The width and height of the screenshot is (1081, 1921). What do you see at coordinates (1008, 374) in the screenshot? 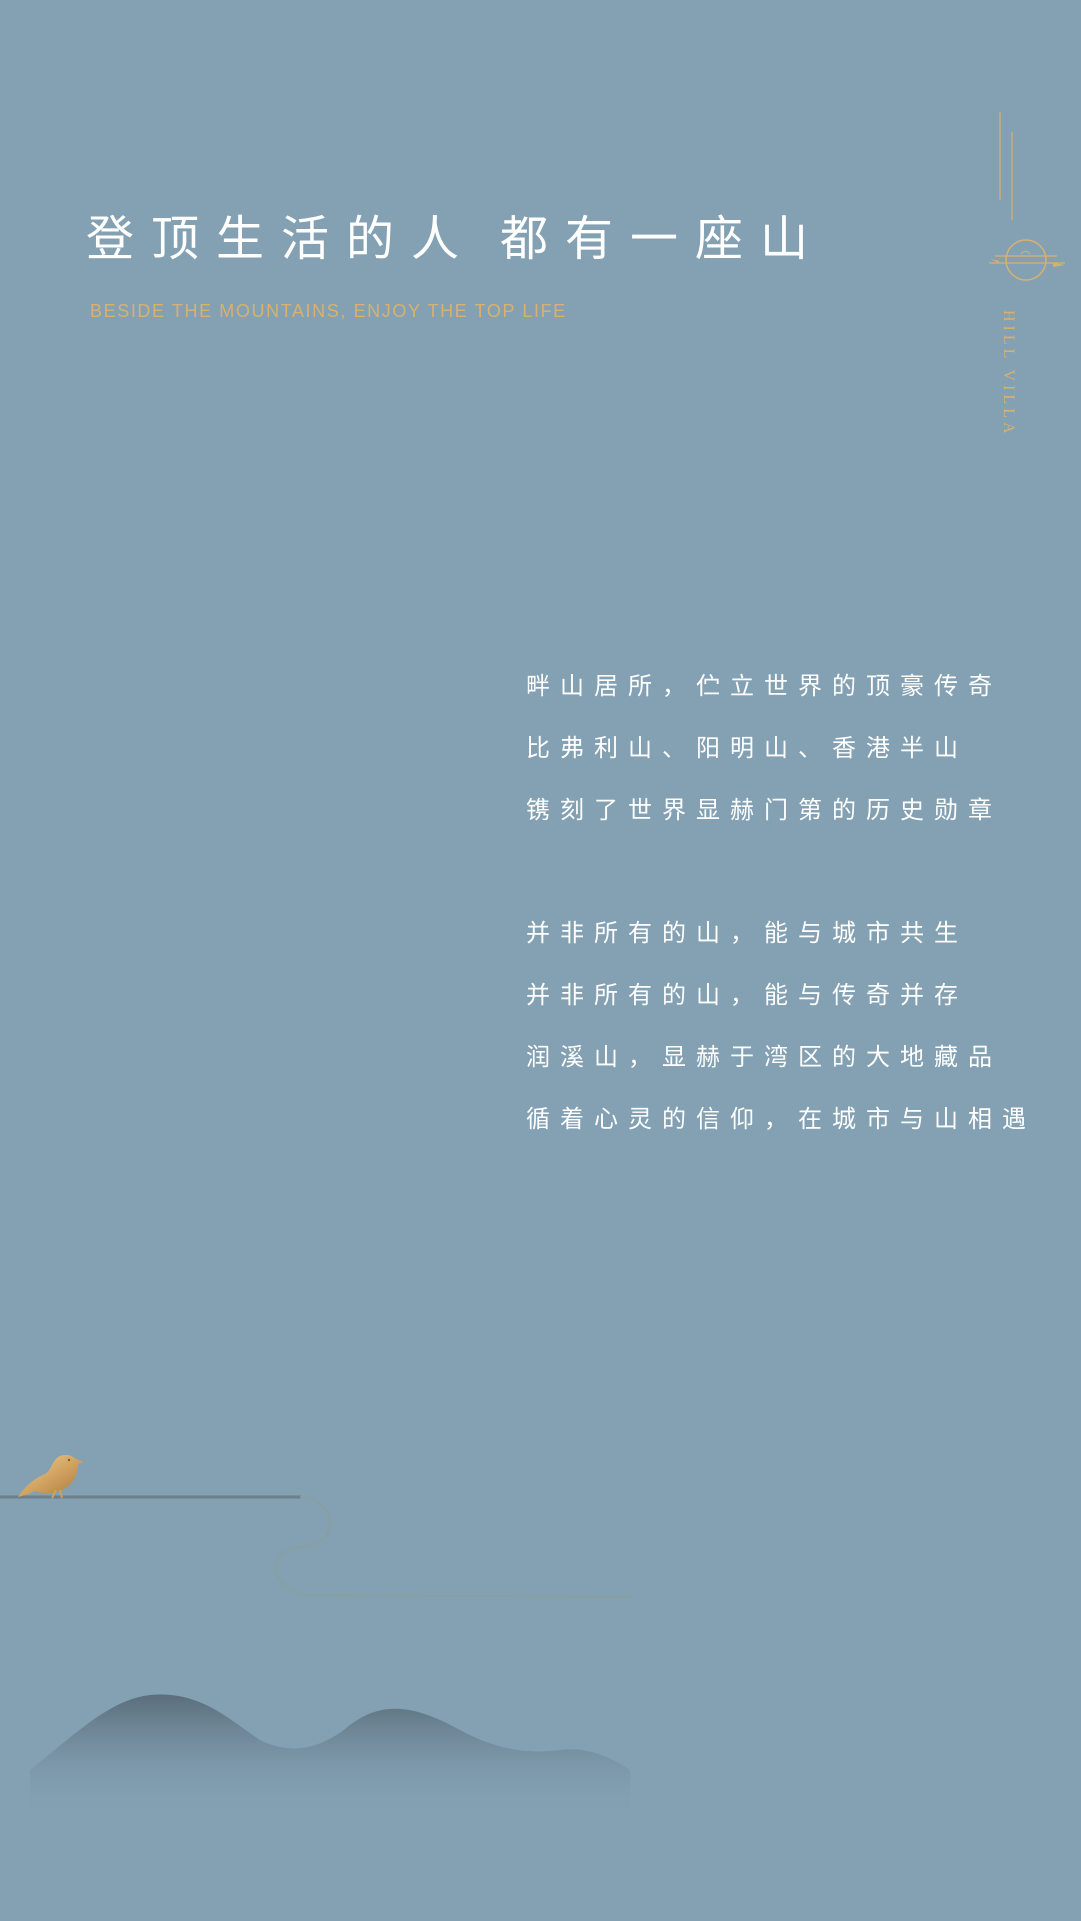
I see `brand-name: HILL VILLA` at bounding box center [1008, 374].